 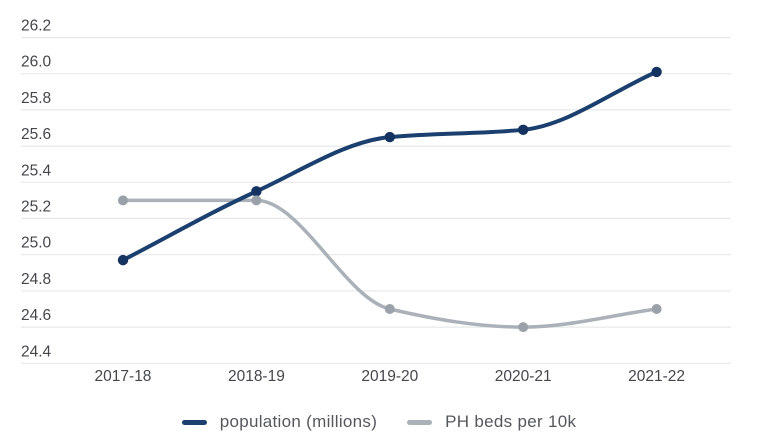 I want to click on y-tick-label: 25.0, so click(x=36, y=243).